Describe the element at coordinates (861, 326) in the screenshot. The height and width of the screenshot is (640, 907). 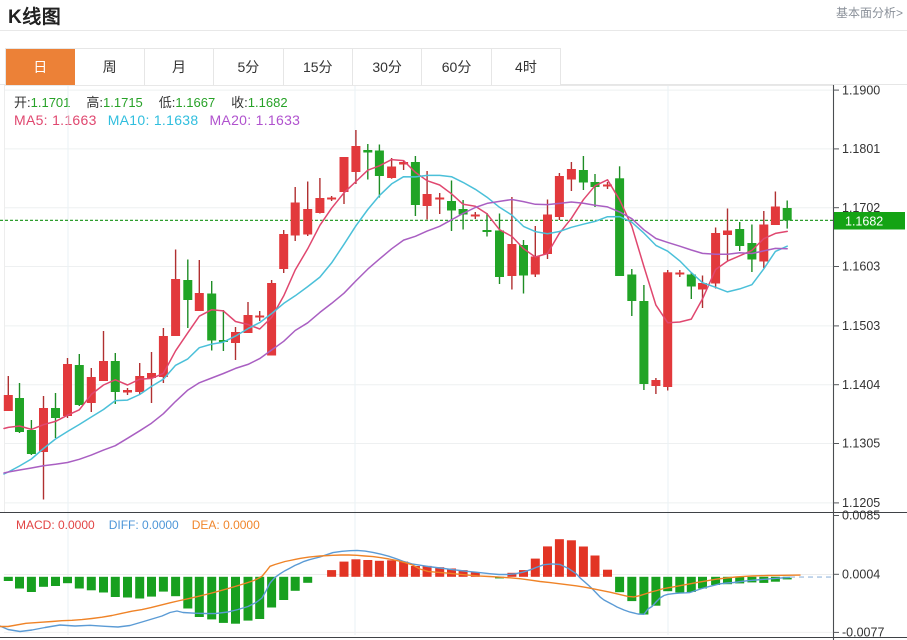
I see `svg-text: 1.1503` at that location.